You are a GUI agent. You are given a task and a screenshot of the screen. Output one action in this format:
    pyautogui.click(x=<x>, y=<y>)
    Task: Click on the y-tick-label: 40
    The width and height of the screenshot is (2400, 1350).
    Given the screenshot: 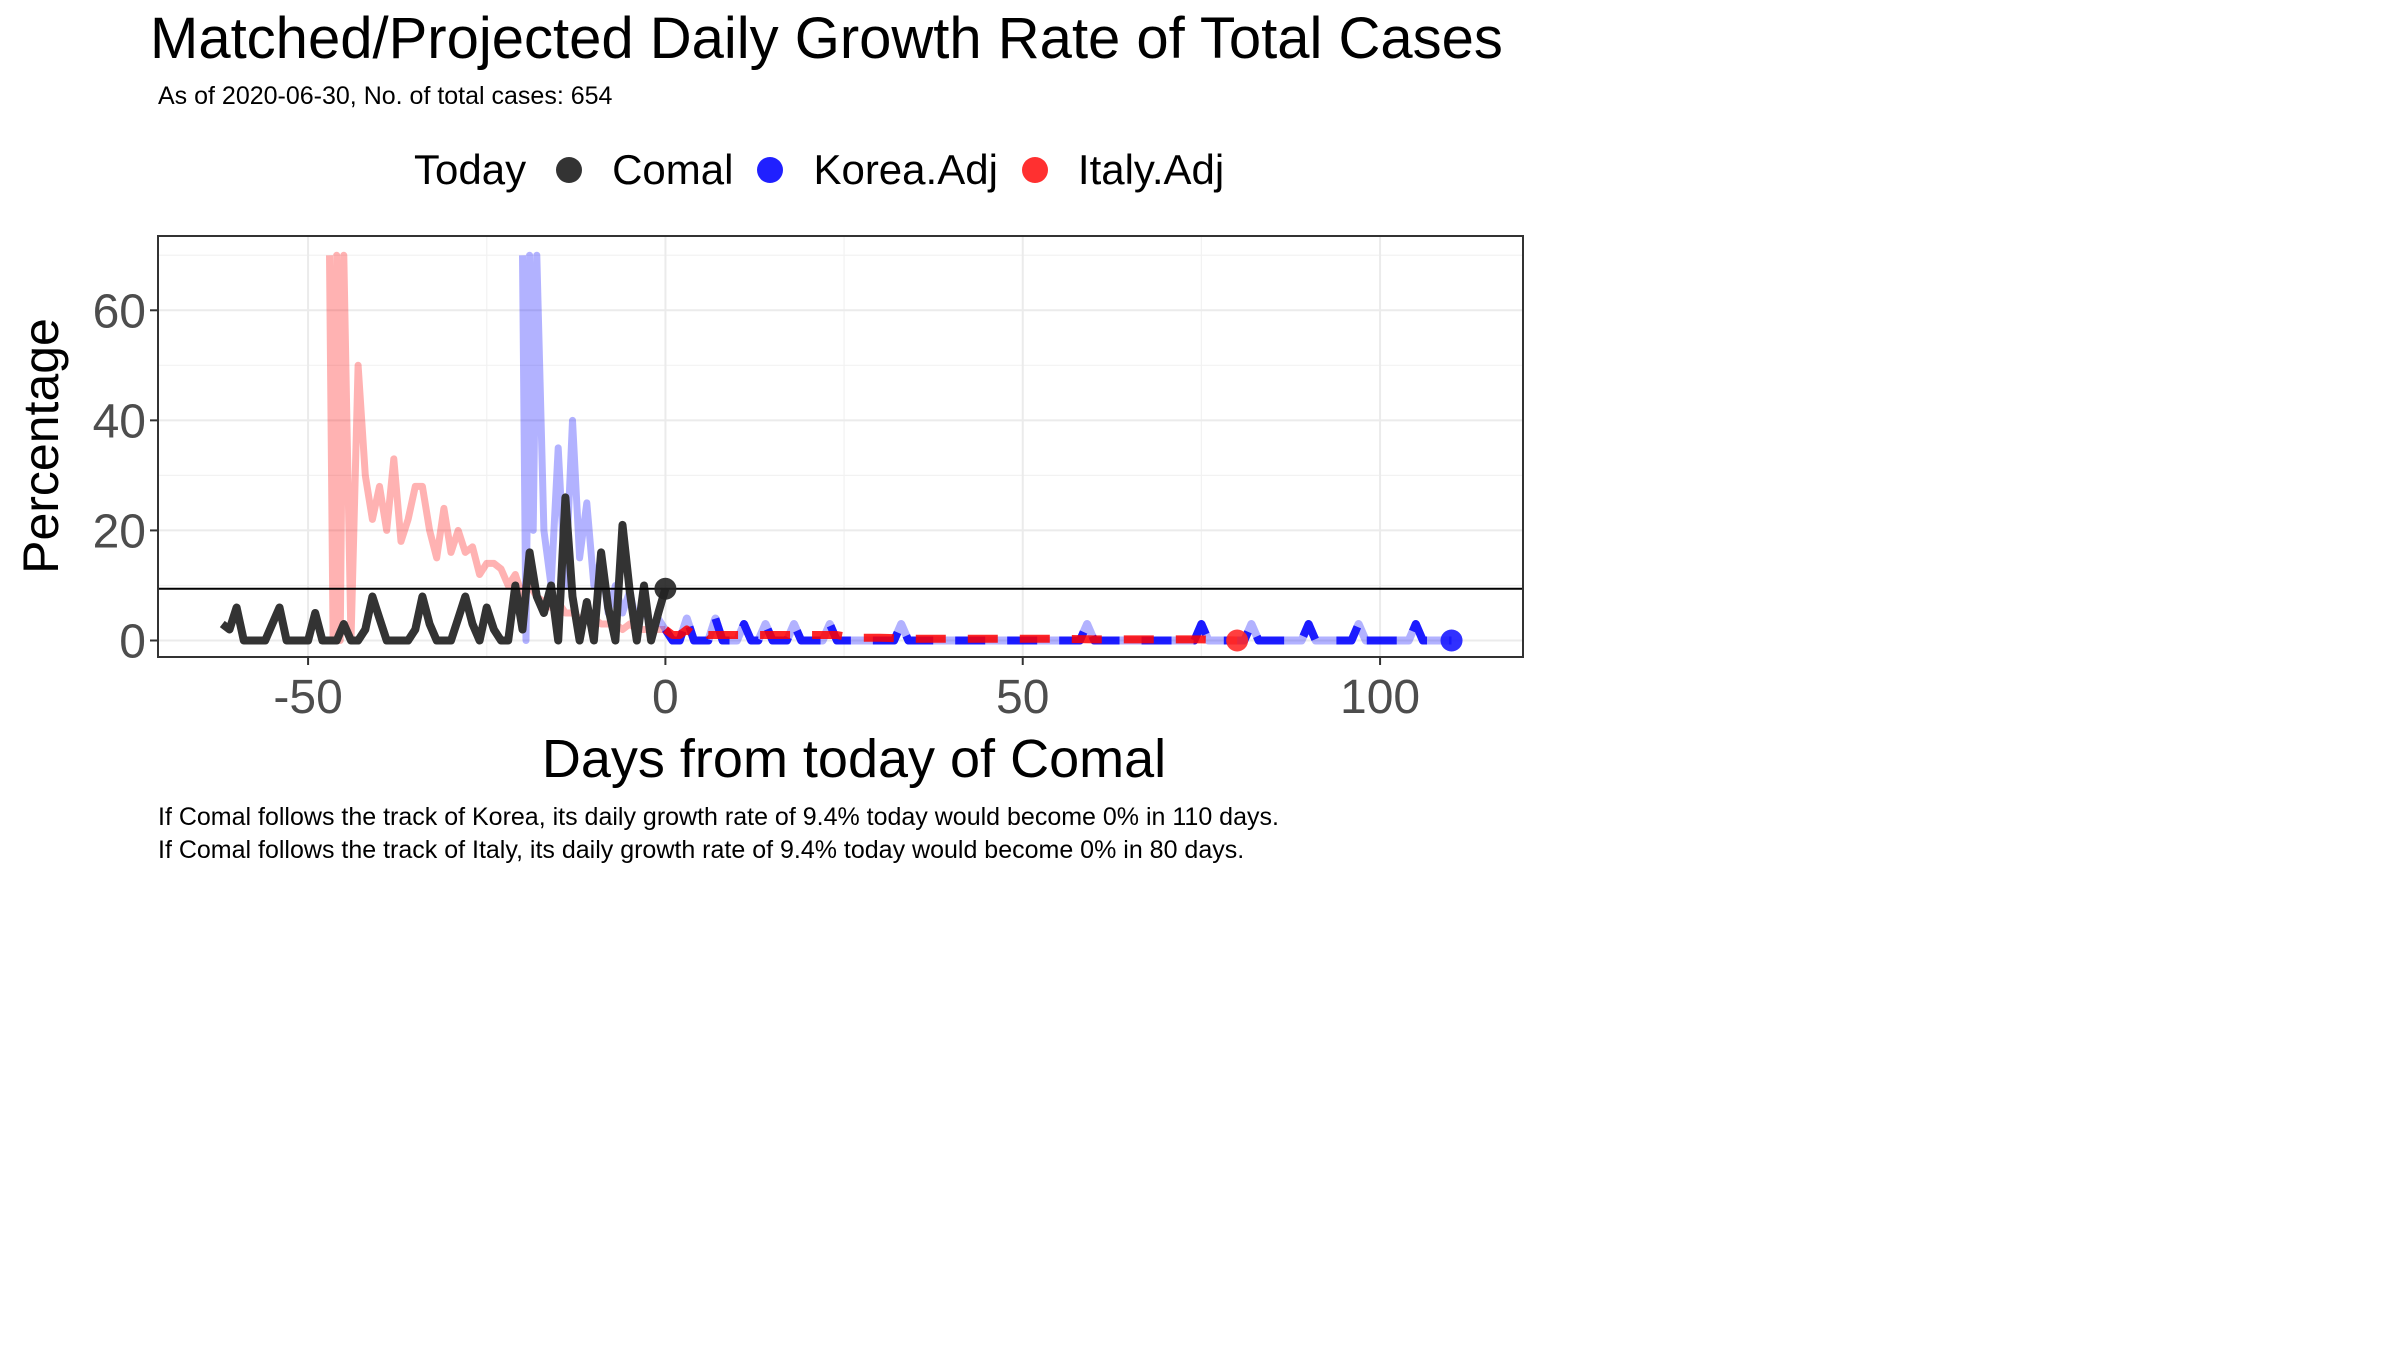 What is the action you would take?
    pyautogui.click(x=119, y=421)
    